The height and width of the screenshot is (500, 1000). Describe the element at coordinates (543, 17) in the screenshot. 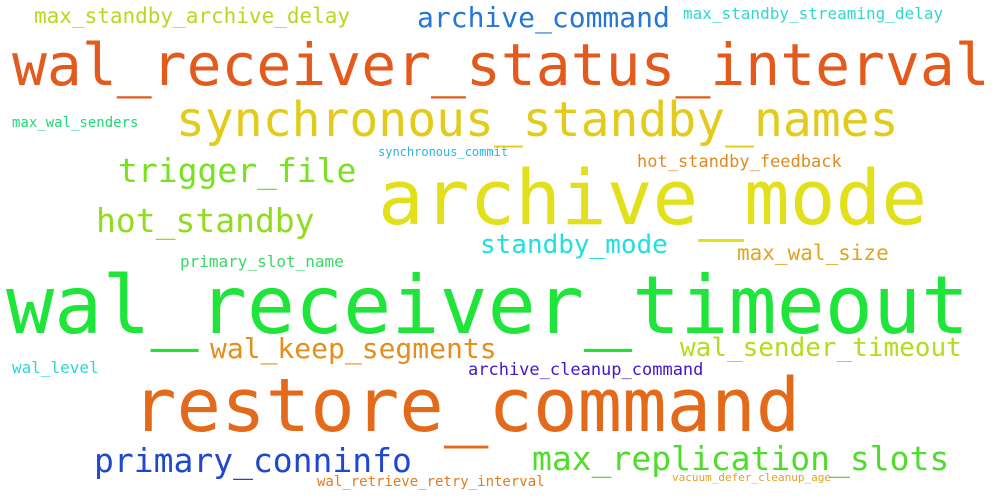

I see `word-archive-command: archive_command` at that location.